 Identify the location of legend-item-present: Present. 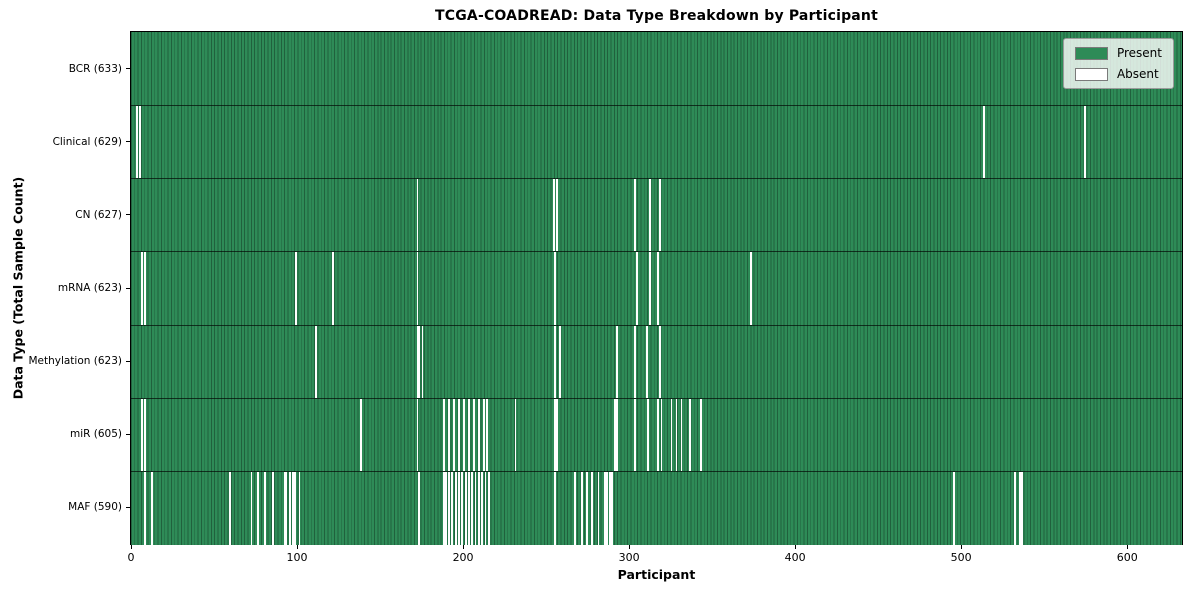
(1118, 53).